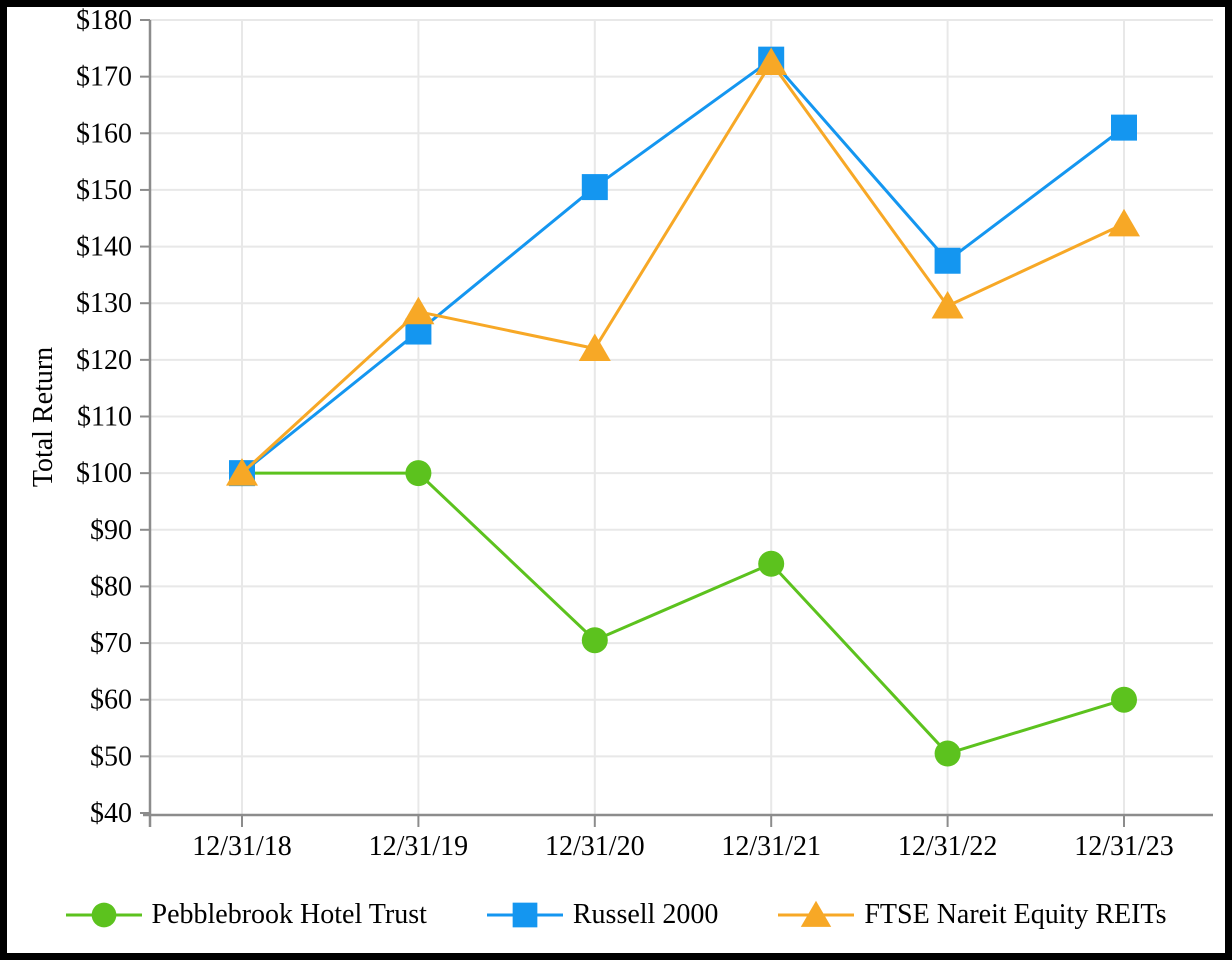 The image size is (1232, 960). Describe the element at coordinates (242, 846) in the screenshot. I see `x-tick-label: 12/31/18` at that location.